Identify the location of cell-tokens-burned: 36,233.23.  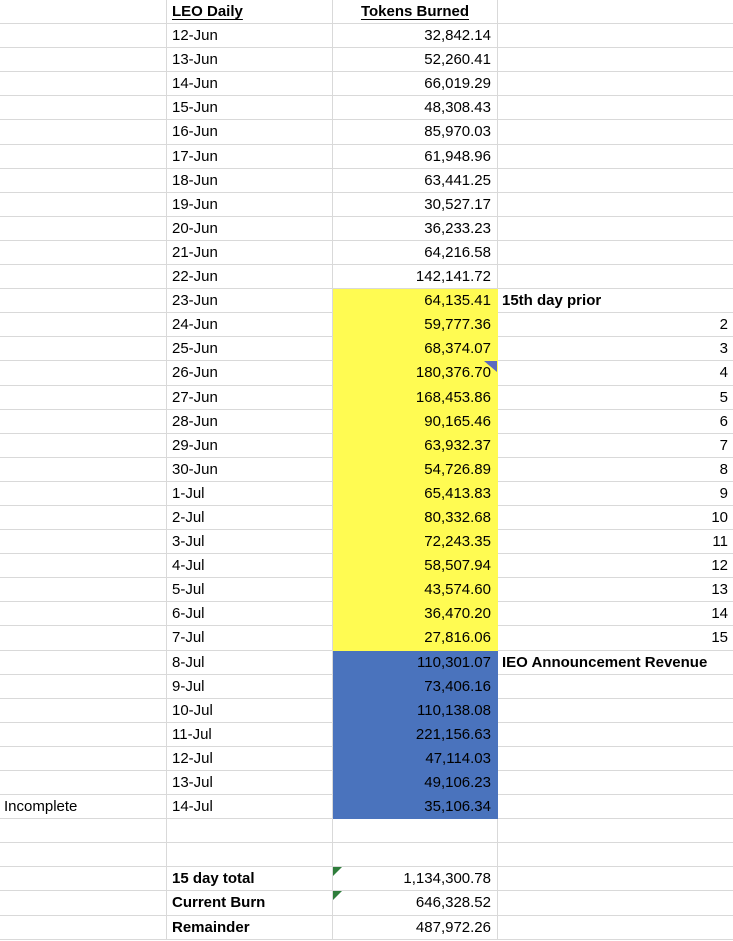
(415, 228).